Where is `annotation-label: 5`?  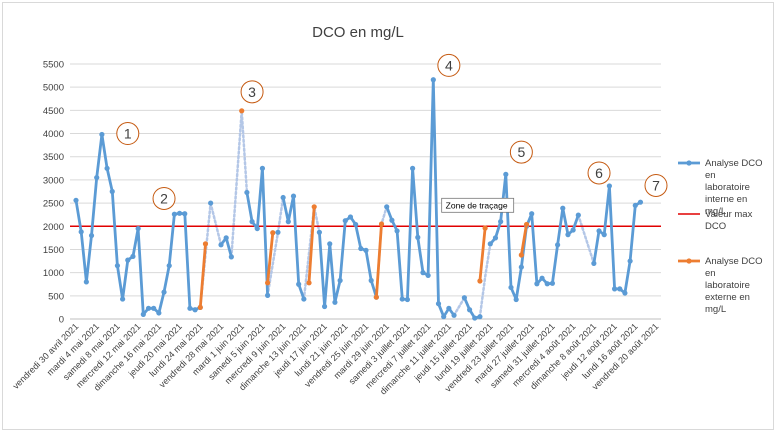 annotation-label: 5 is located at coordinates (521, 152).